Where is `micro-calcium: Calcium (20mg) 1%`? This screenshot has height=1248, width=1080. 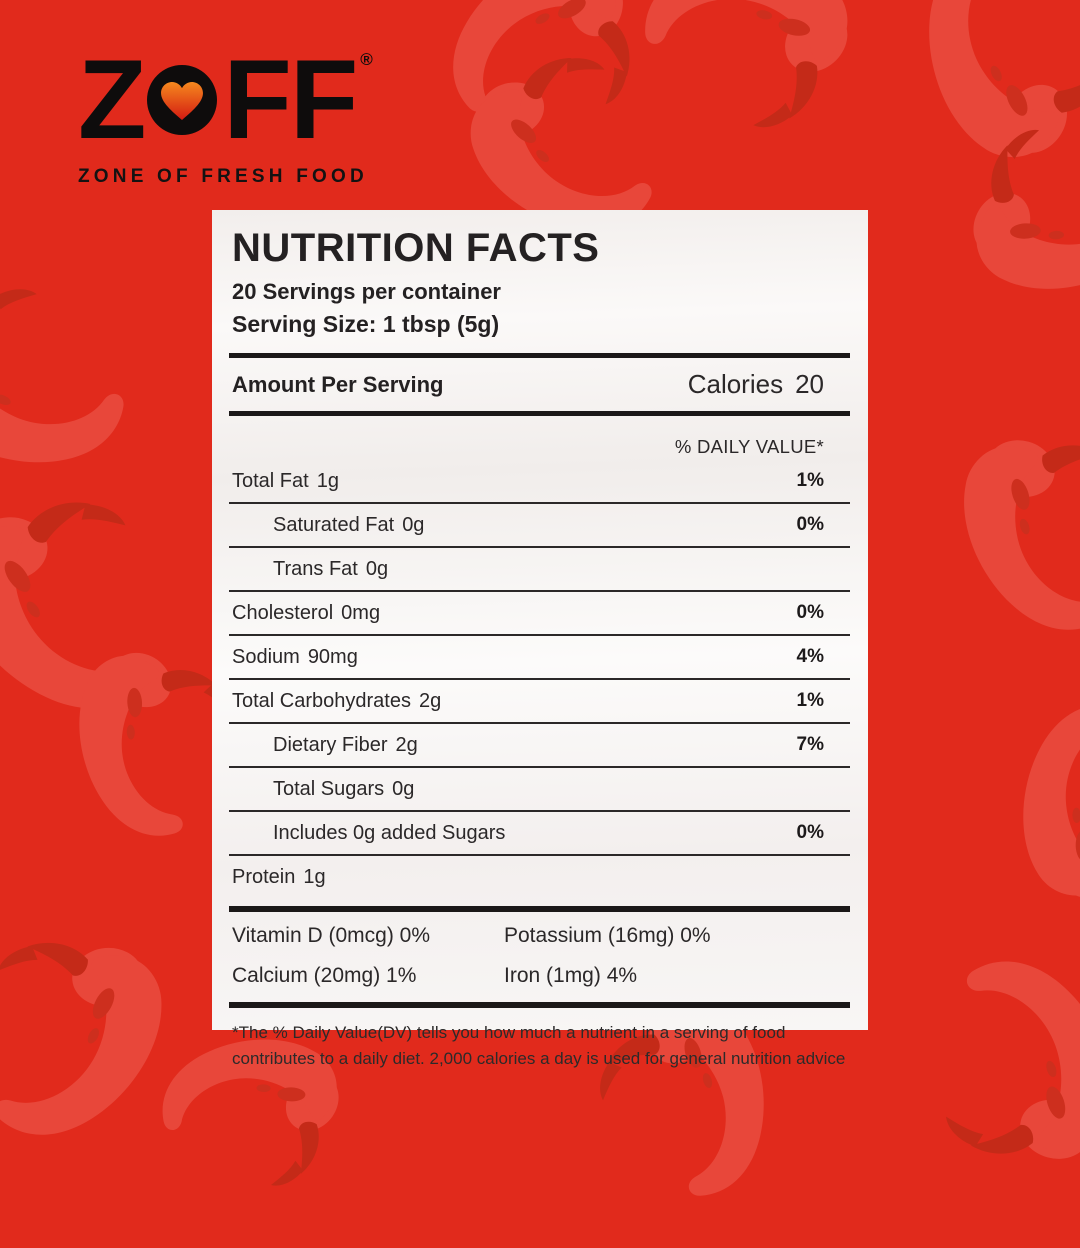
micro-calcium: Calcium (20mg) 1% is located at coordinates (324, 975).